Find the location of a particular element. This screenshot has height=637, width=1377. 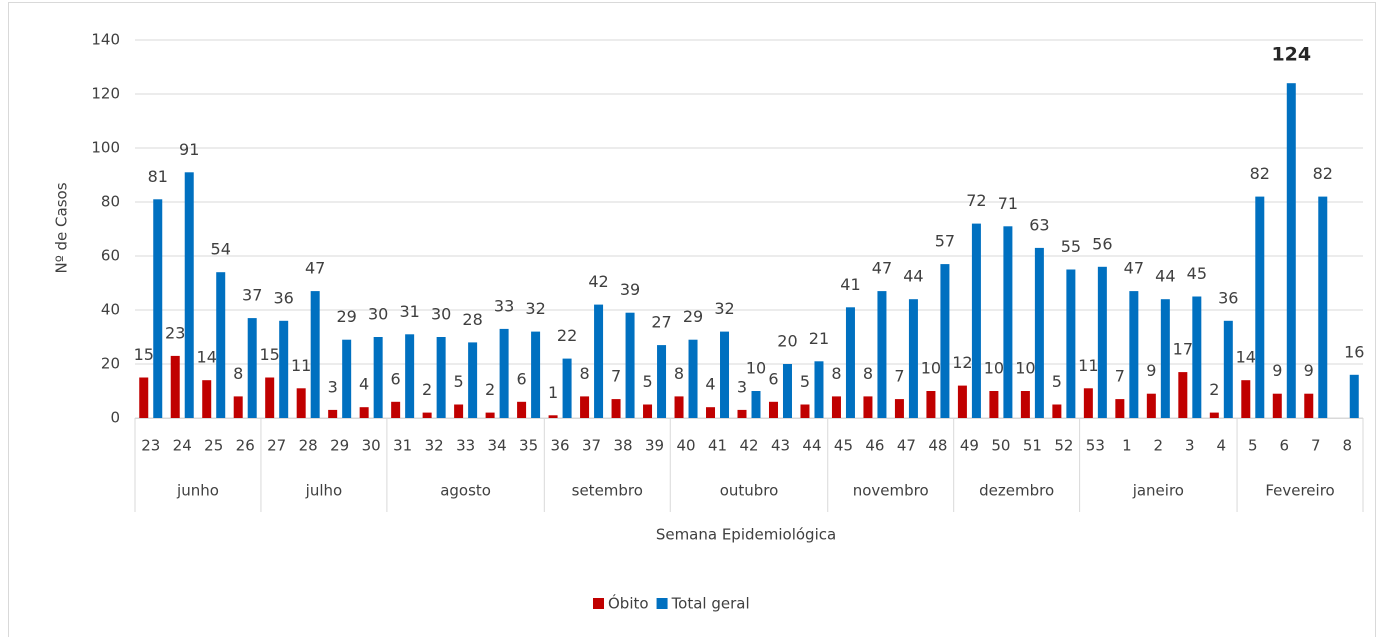

value-label: 44 is located at coordinates (913, 276).